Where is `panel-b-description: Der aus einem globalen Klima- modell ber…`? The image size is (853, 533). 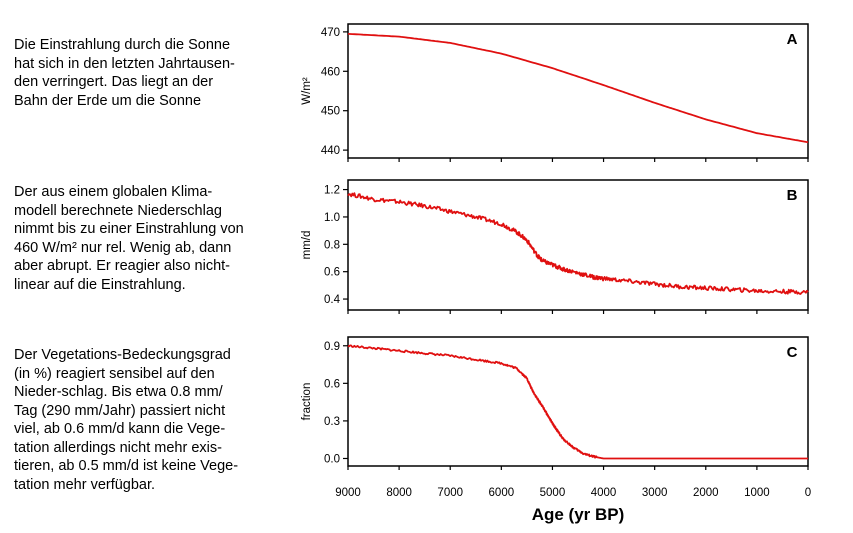
panel-b-description: Der aus einem globalen Klima- modell ber… is located at coordinates (129, 238).